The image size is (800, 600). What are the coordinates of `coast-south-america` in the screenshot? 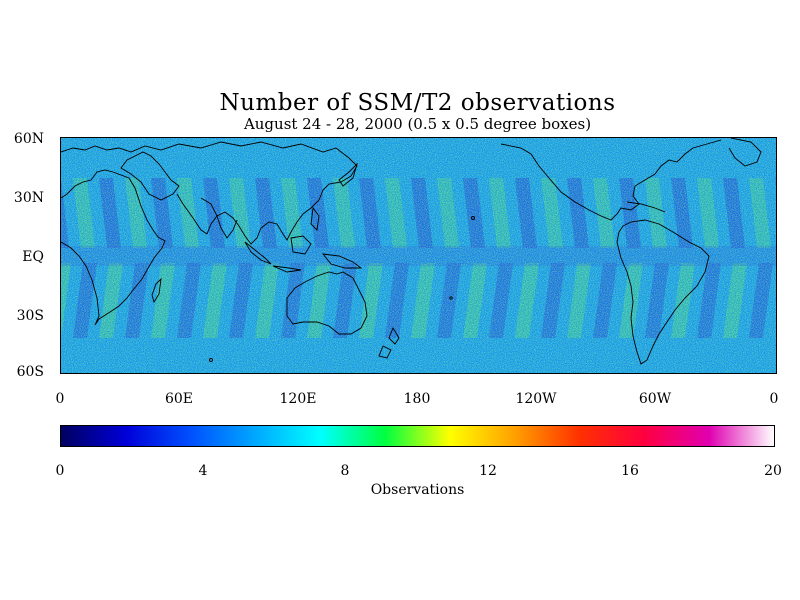 It's located at (663, 292).